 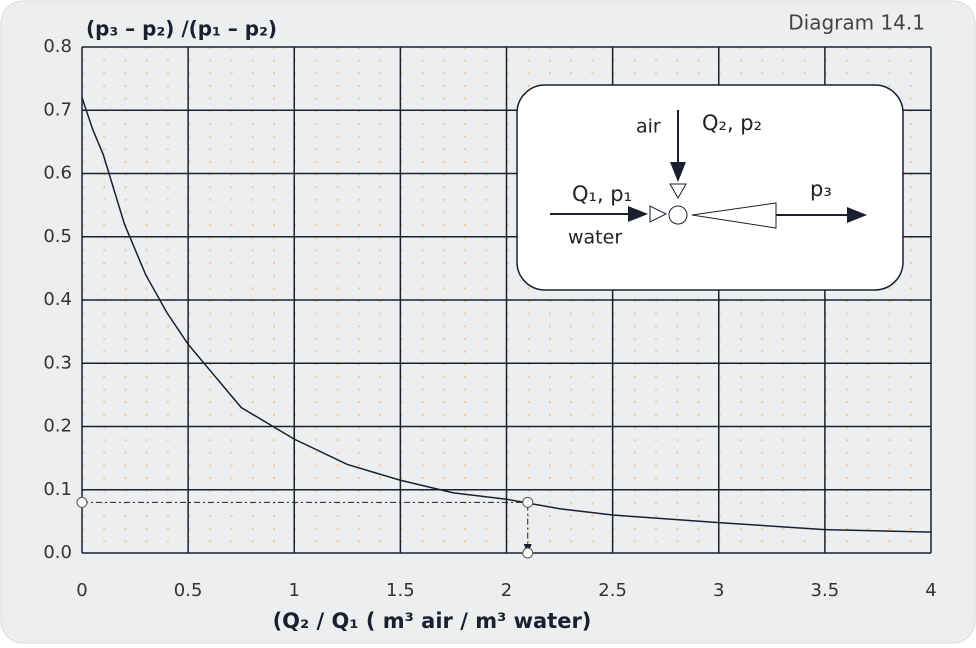 What do you see at coordinates (648, 127) in the screenshot?
I see `inset-label: air` at bounding box center [648, 127].